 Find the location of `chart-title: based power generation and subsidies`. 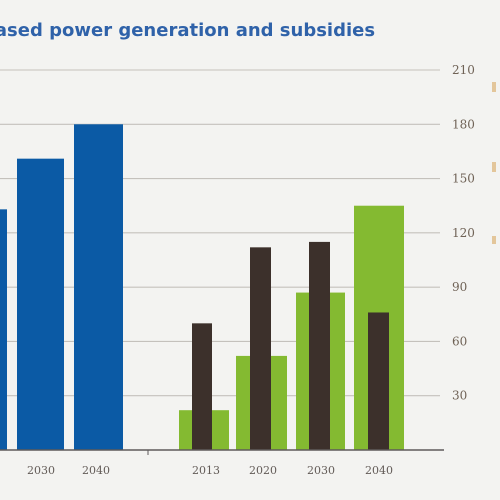

chart-title: based power generation and subsidies is located at coordinates (187, 30).